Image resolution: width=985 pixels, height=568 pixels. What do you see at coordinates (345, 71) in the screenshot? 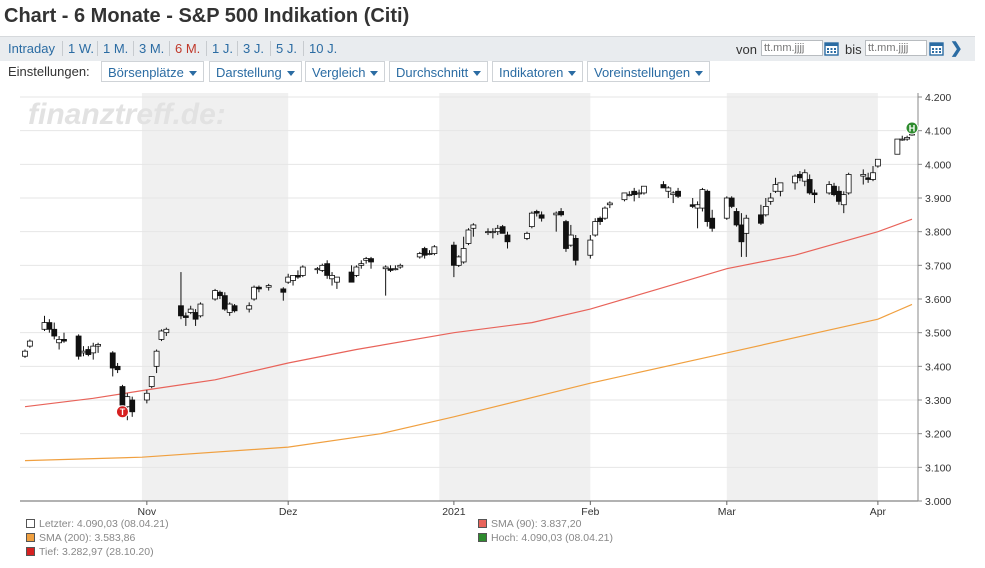
I see `menu-vergleich: Vergleich` at bounding box center [345, 71].